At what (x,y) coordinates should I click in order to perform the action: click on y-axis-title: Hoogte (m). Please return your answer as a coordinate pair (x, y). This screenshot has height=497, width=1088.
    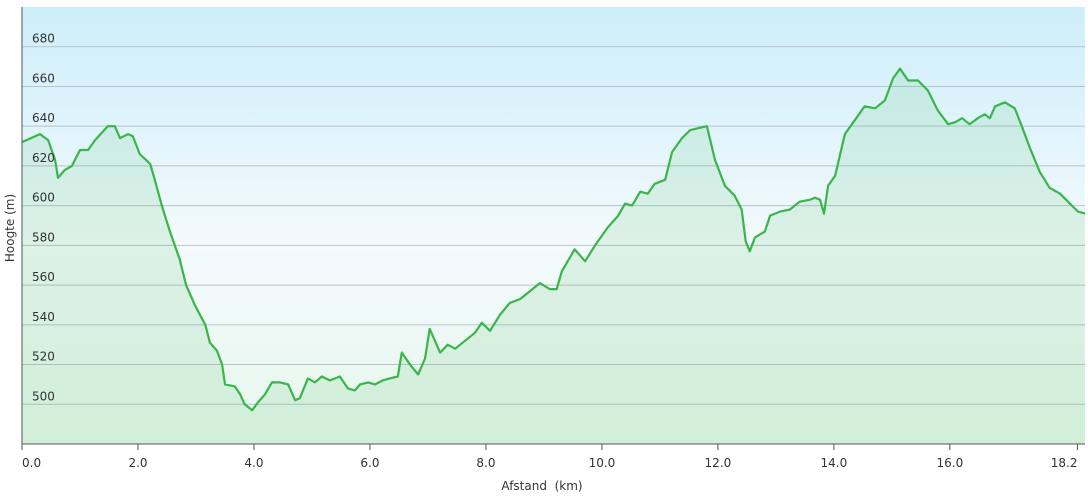
    Looking at the image, I should click on (10, 228).